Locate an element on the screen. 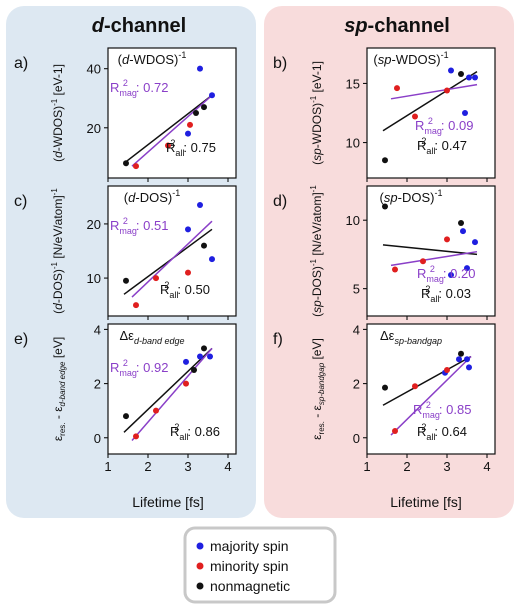 Image resolution: width=520 pixels, height=608 pixels. y-tick-label: 15 is located at coordinates (353, 83).